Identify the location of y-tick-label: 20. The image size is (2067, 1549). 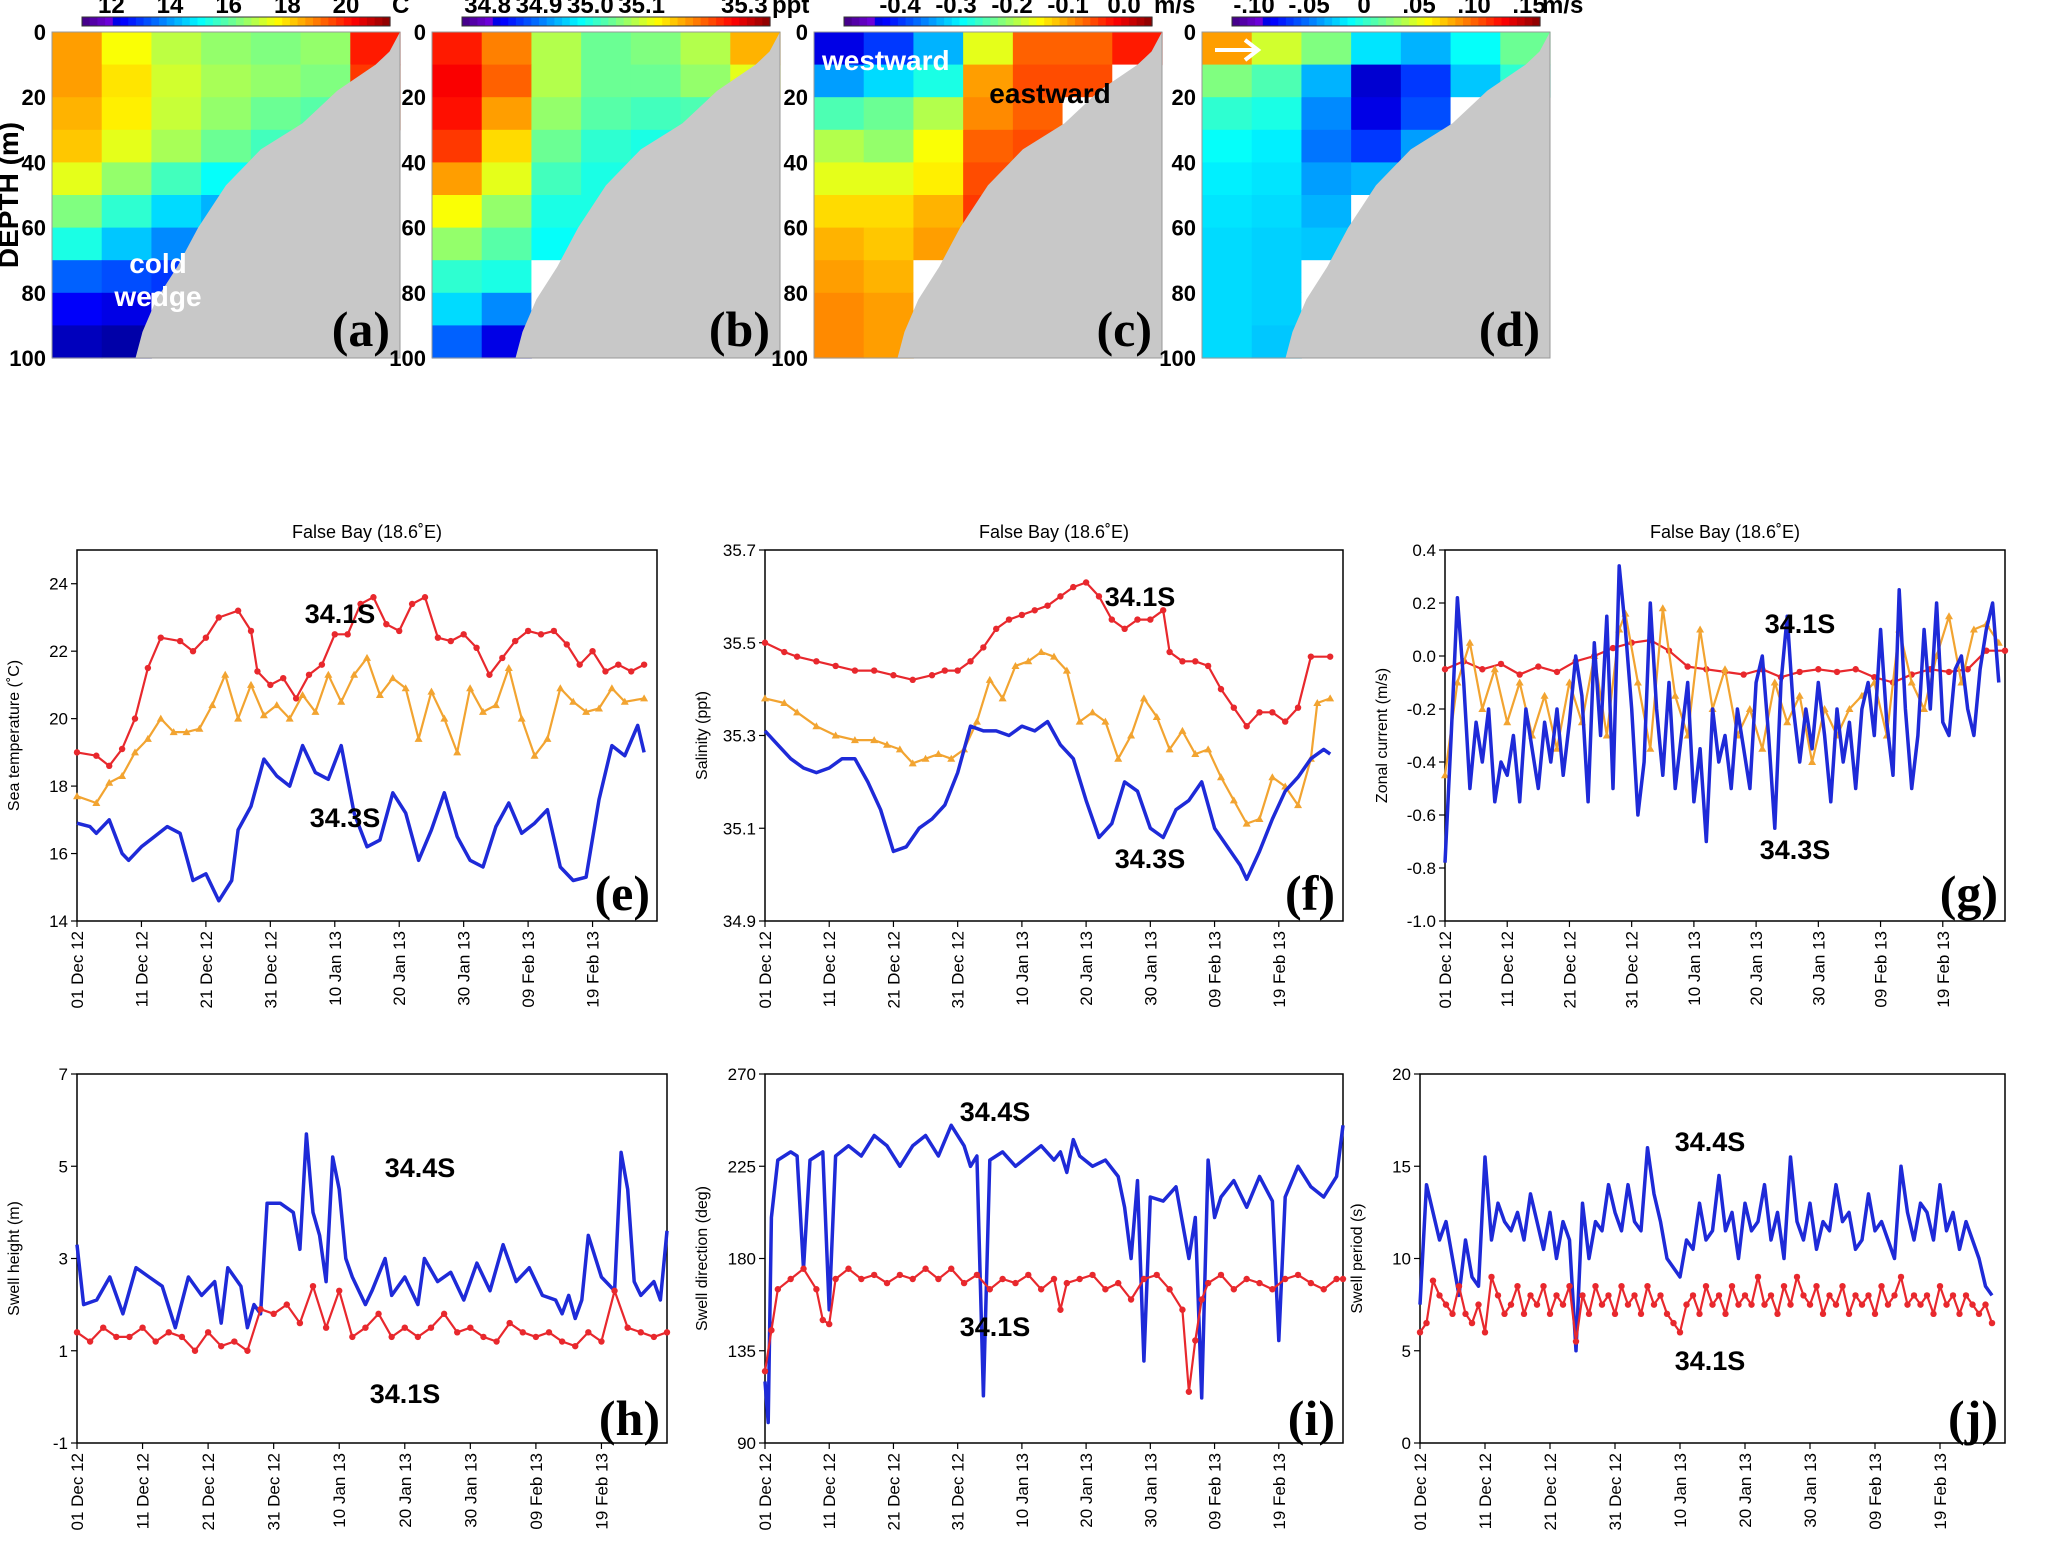
(58, 719).